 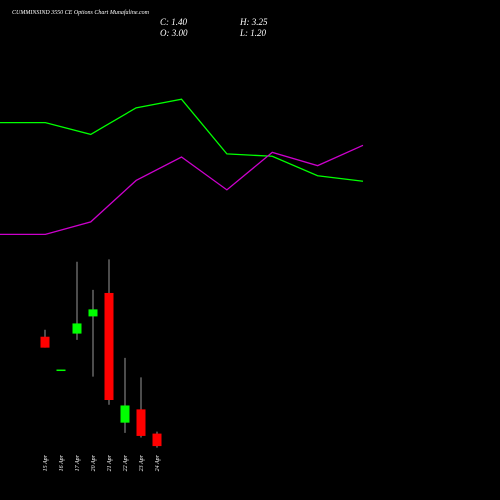 I want to click on x-tick-label: 24 Apr, so click(x=157, y=462).